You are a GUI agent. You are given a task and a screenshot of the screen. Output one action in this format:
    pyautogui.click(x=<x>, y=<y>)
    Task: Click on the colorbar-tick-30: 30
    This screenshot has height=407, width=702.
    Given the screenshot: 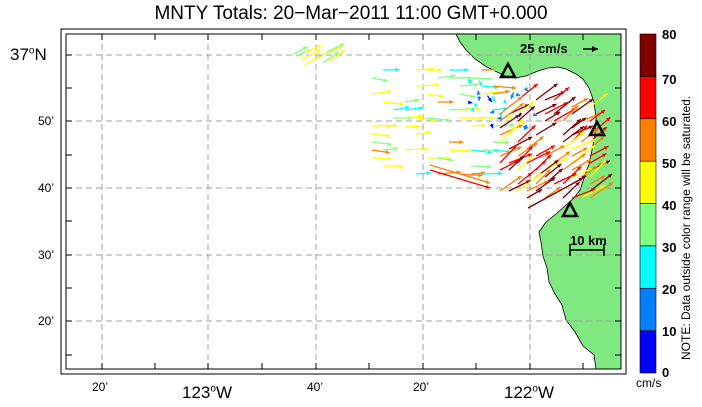 What is the action you would take?
    pyautogui.click(x=669, y=247)
    